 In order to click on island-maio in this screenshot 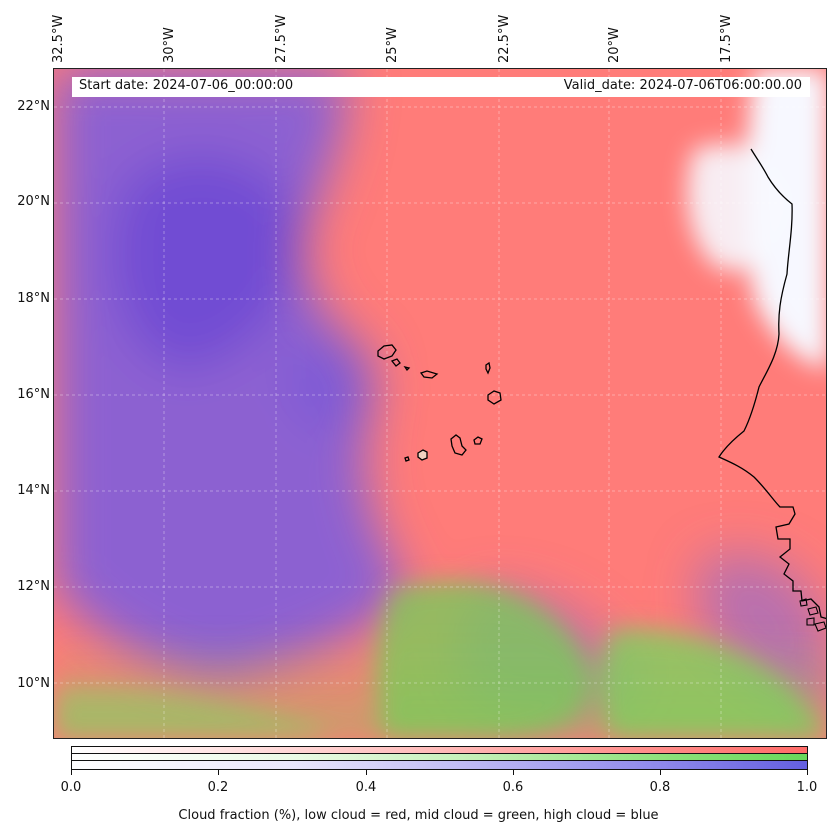, I will do `click(478, 440)`.